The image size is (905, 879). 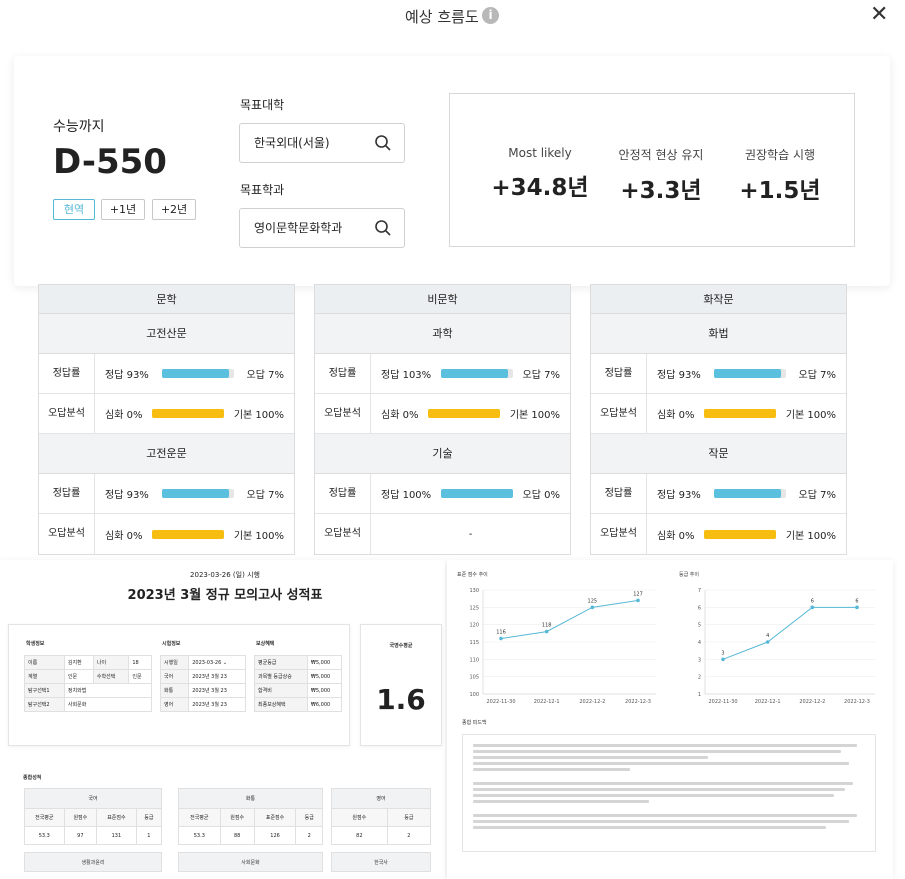 What do you see at coordinates (474, 695) in the screenshot?
I see `y-tick-label: 100` at bounding box center [474, 695].